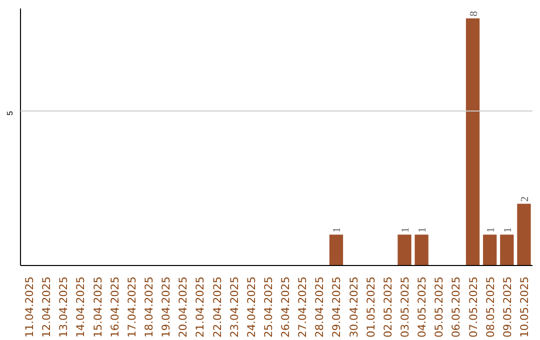  I want to click on x-tick-label: 04.05.2025, so click(422, 307).